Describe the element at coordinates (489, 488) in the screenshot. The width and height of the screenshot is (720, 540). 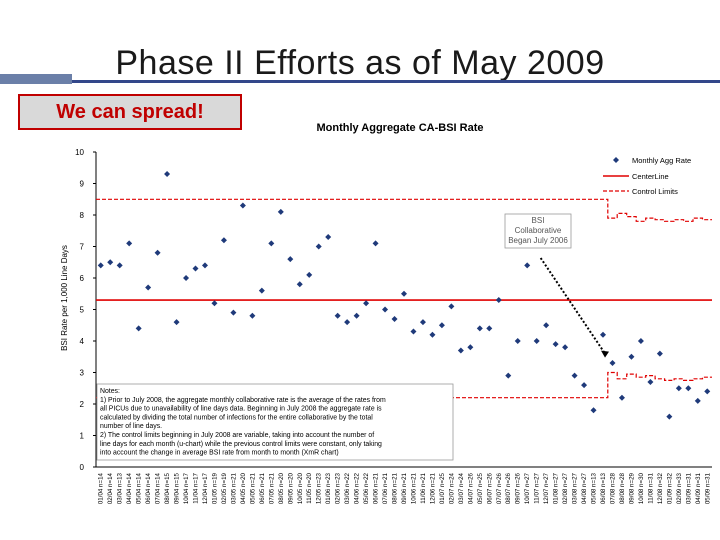
I see `x-tick-label: 06/07 n=26` at that location.